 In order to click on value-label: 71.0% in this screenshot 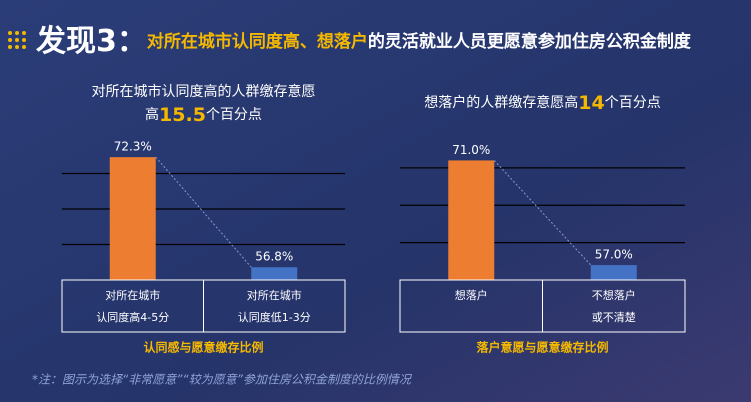, I will do `click(471, 150)`.